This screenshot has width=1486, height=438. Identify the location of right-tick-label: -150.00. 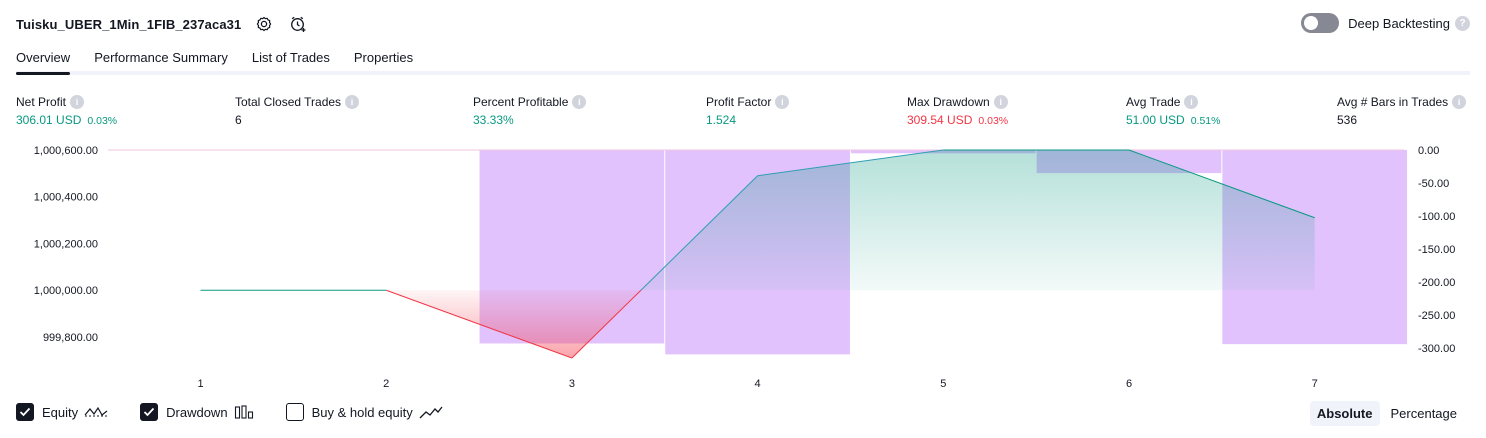
(1436, 250).